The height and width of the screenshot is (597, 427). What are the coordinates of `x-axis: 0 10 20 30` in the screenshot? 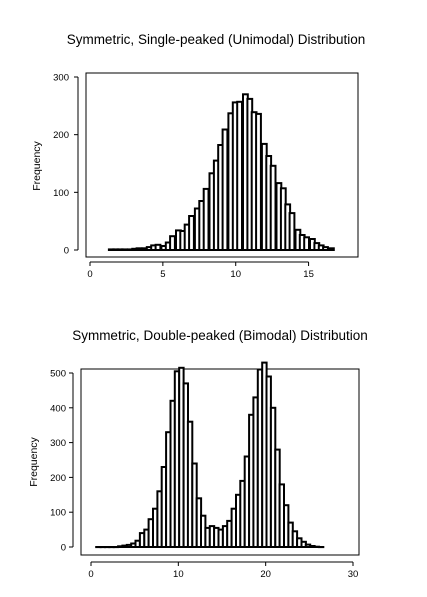 It's located at (223, 570).